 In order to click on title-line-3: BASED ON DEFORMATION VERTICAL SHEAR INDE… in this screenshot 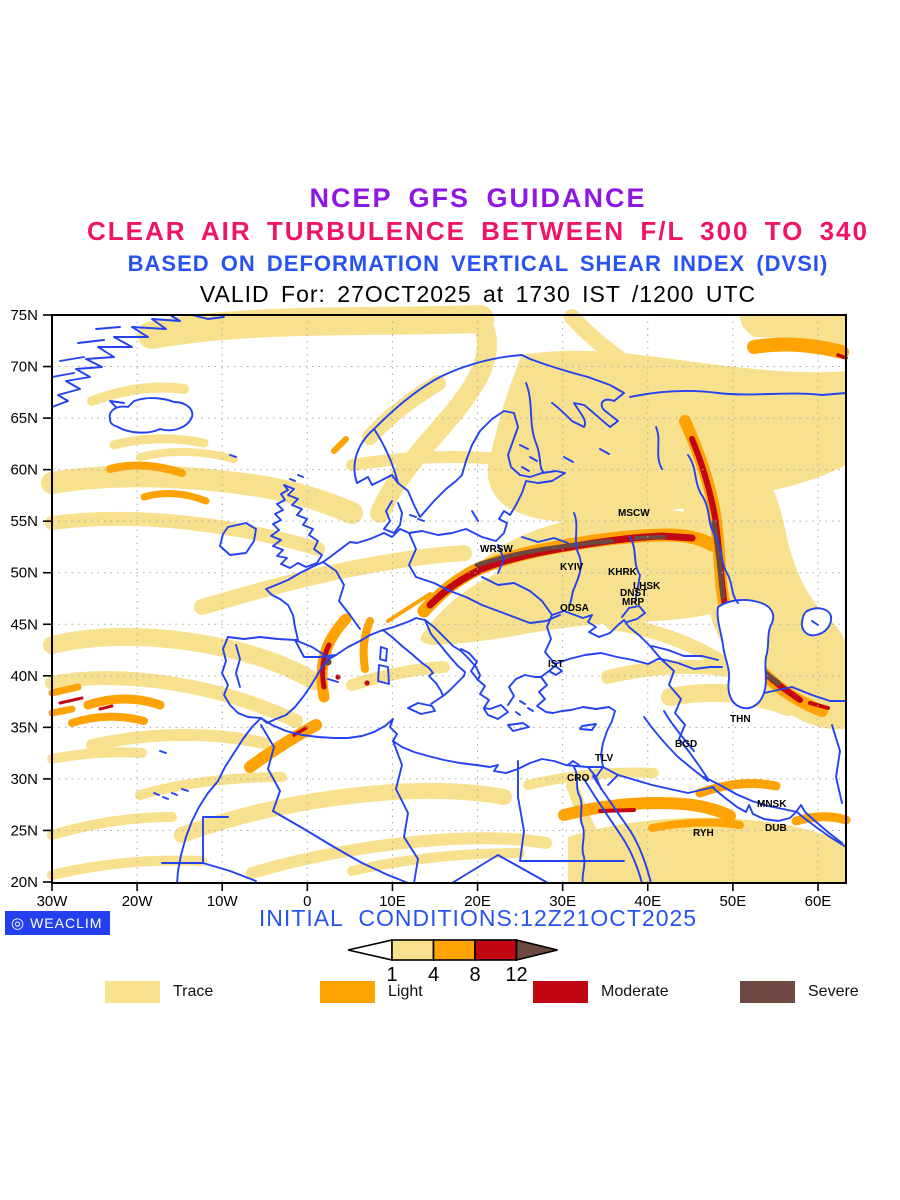, I will do `click(478, 263)`.